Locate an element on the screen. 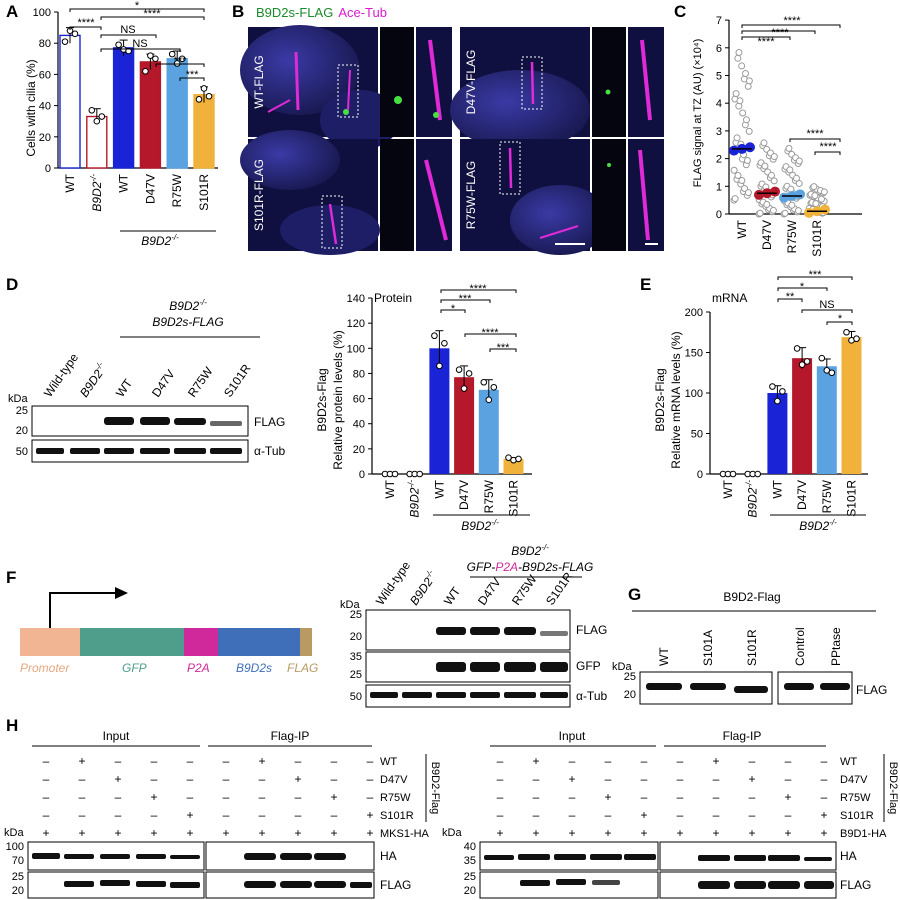 Image resolution: width=900 pixels, height=900 pixels. y-tick-label: 200 is located at coordinates (694, 313).